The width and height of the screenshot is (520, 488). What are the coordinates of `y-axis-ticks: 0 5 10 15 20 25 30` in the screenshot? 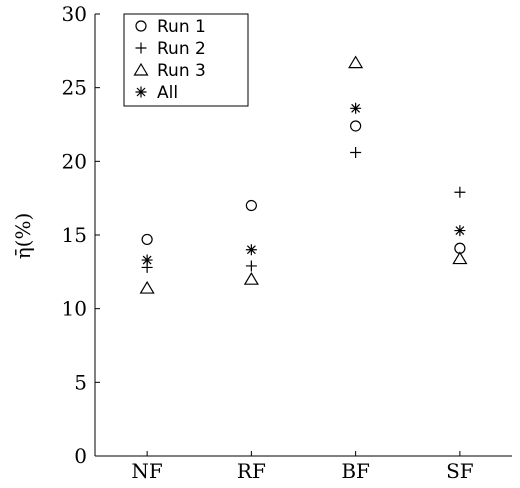 It's located at (81, 235).